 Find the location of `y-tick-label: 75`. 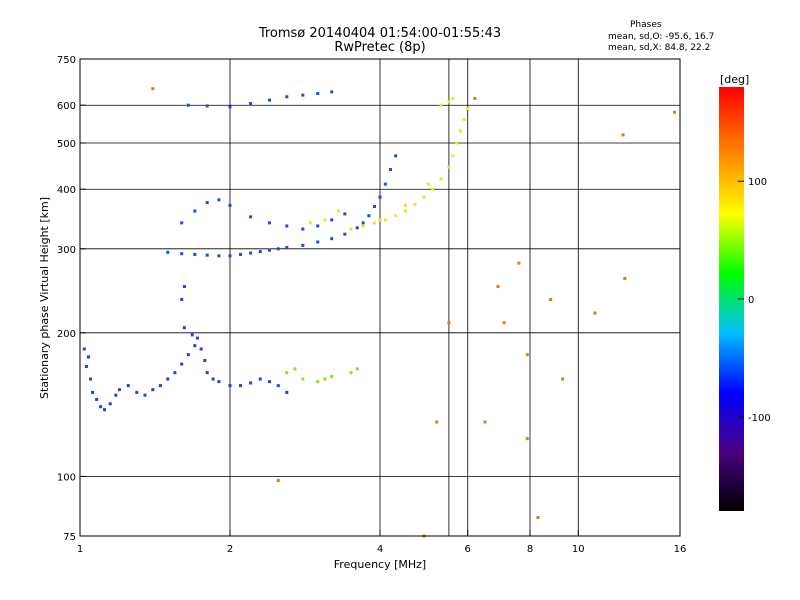

y-tick-label: 75 is located at coordinates (69, 537).